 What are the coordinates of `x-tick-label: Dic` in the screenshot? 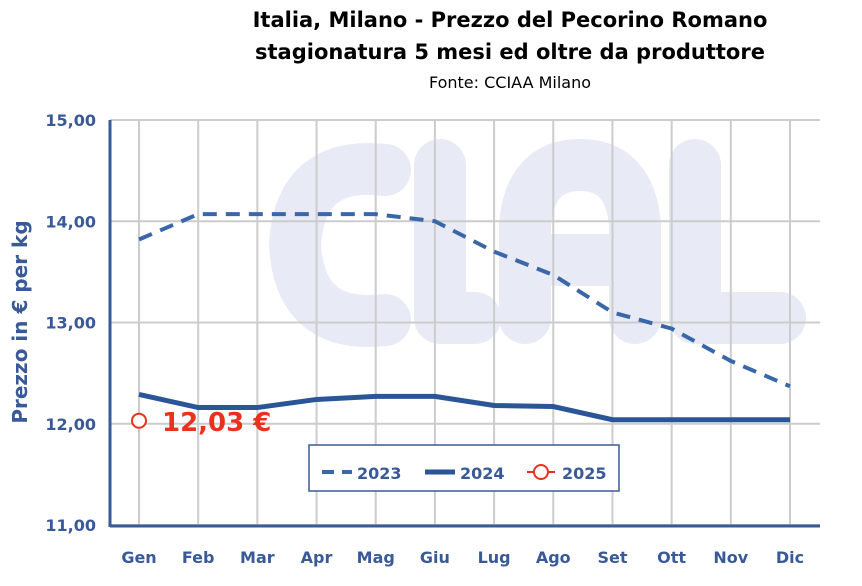 It's located at (790, 557).